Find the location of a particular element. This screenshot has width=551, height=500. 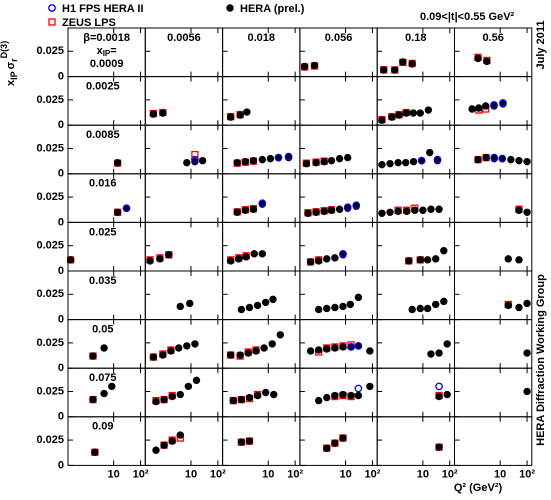

xpom-prefix: xIP= is located at coordinates (107, 51).